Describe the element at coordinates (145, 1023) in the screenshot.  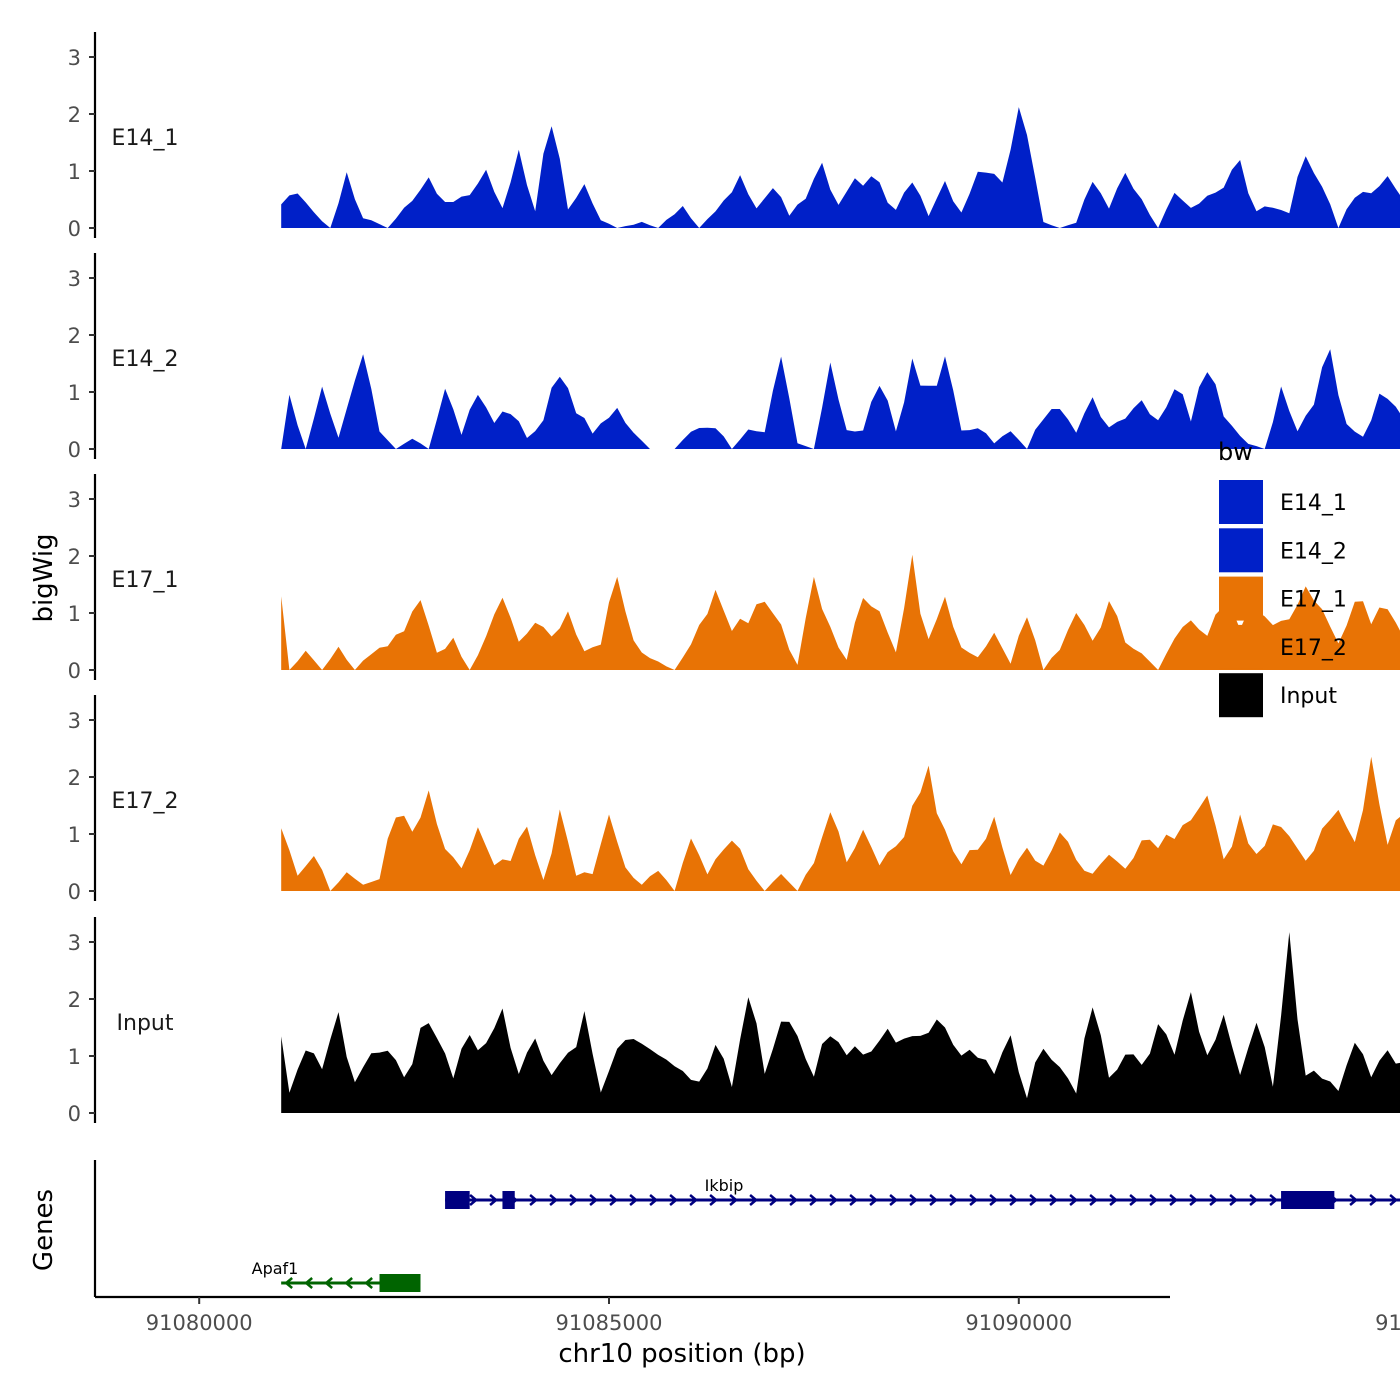
I see `track-label: Input` at that location.